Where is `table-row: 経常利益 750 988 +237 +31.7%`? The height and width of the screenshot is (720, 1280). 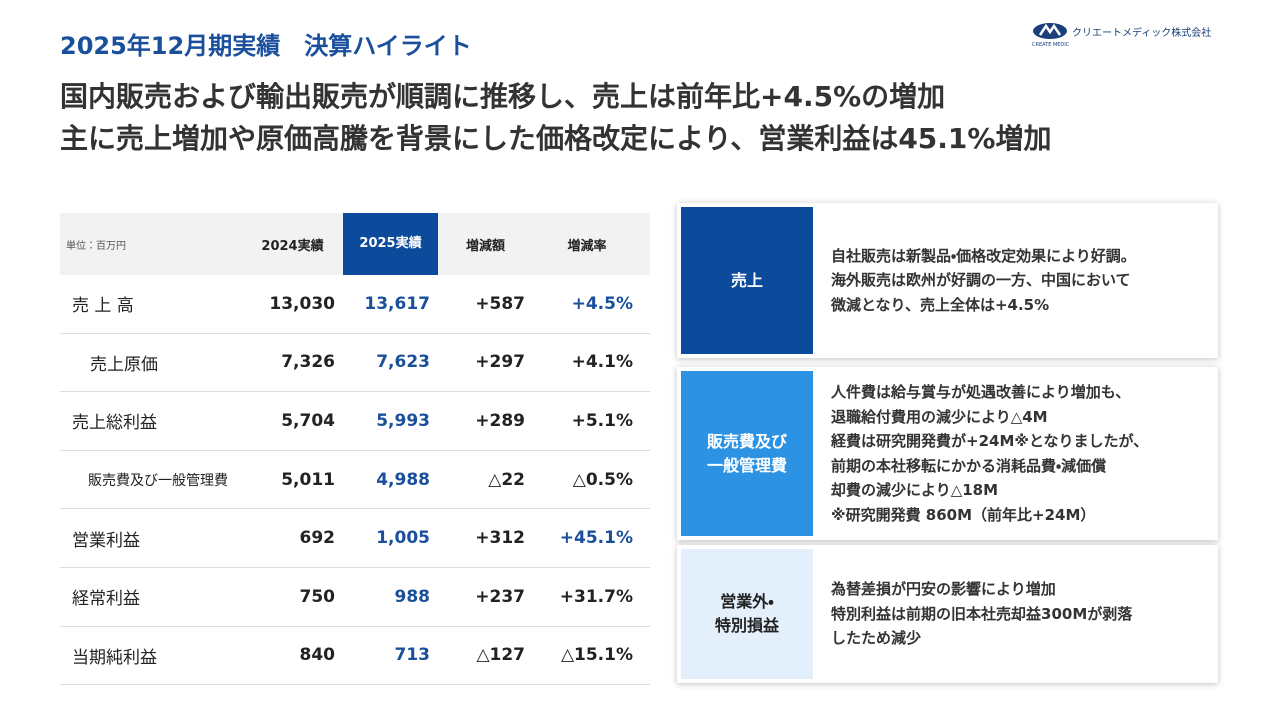 table-row: 経常利益 750 988 +237 +31.7% is located at coordinates (355, 597).